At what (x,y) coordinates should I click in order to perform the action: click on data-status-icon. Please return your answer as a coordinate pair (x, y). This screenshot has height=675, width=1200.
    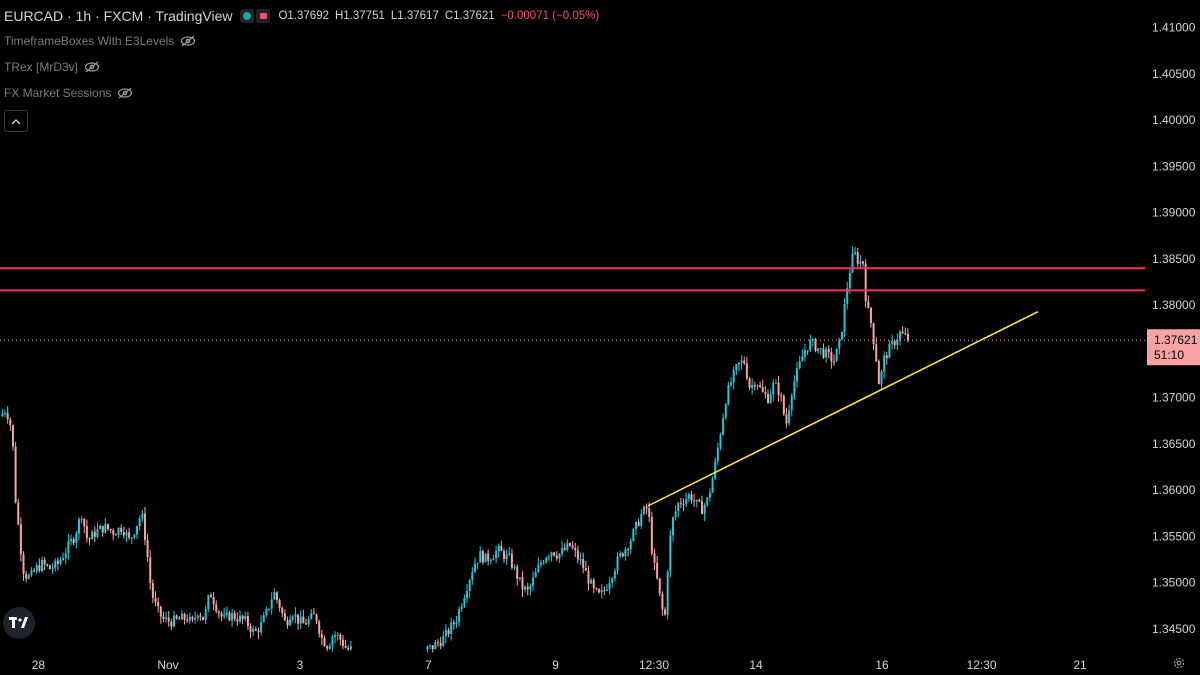
    Looking at the image, I should click on (263, 16).